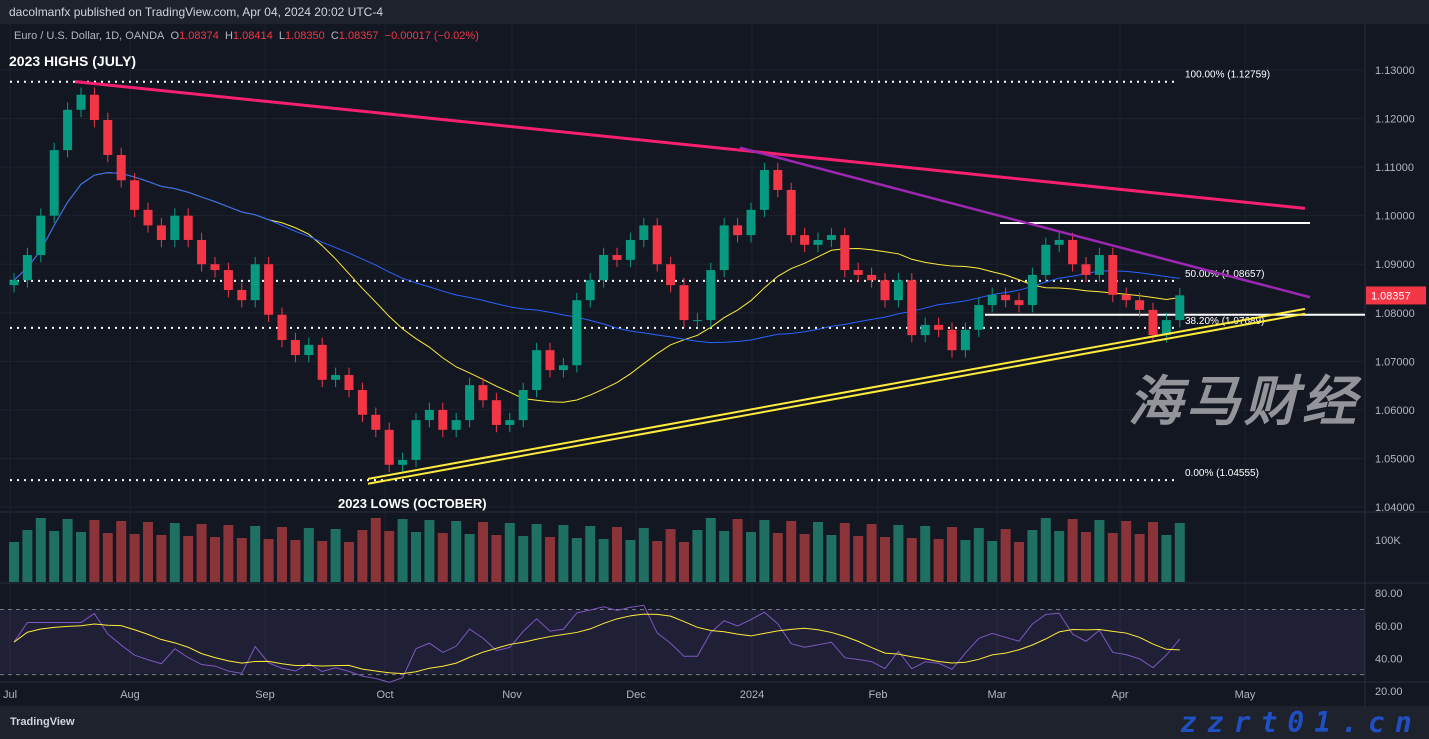 This screenshot has height=739, width=1429. What do you see at coordinates (1395, 508) in the screenshot?
I see `y-tick-label: 1.04000` at bounding box center [1395, 508].